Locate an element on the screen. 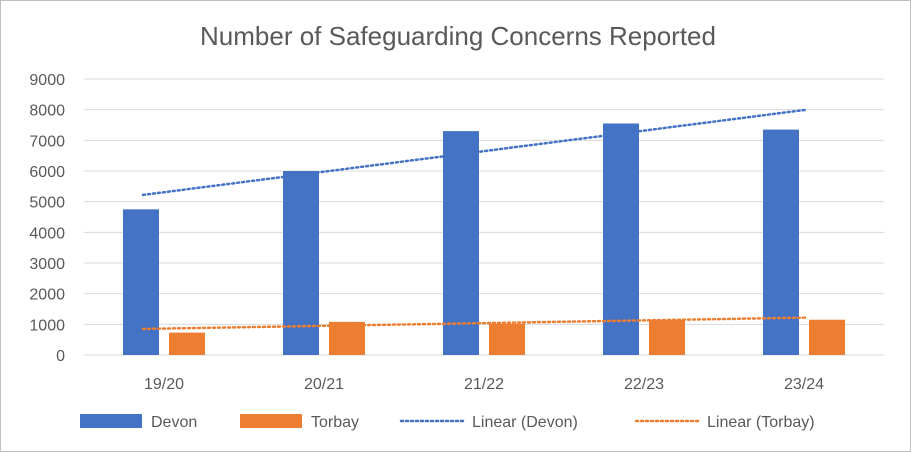 This screenshot has width=911, height=452. x-tick-label: 22/23 is located at coordinates (644, 384).